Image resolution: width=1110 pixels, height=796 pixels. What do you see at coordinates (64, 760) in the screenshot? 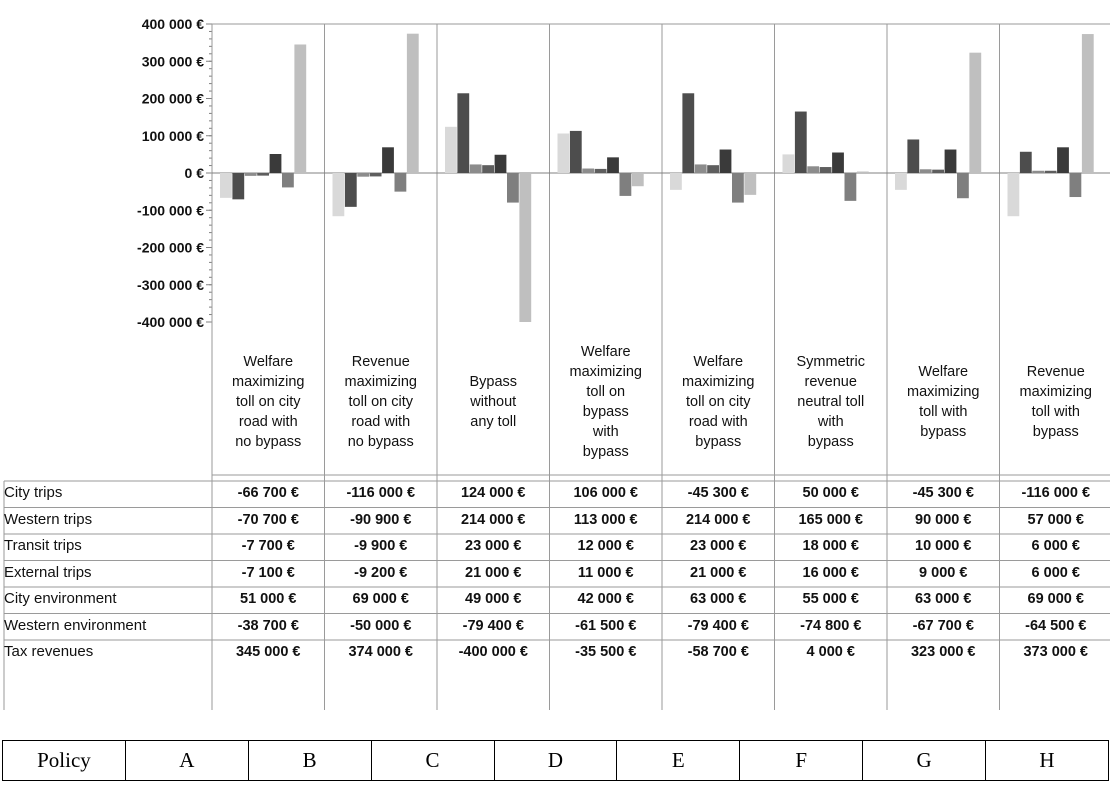
I see `policy-header-cell: Policy` at bounding box center [64, 760].